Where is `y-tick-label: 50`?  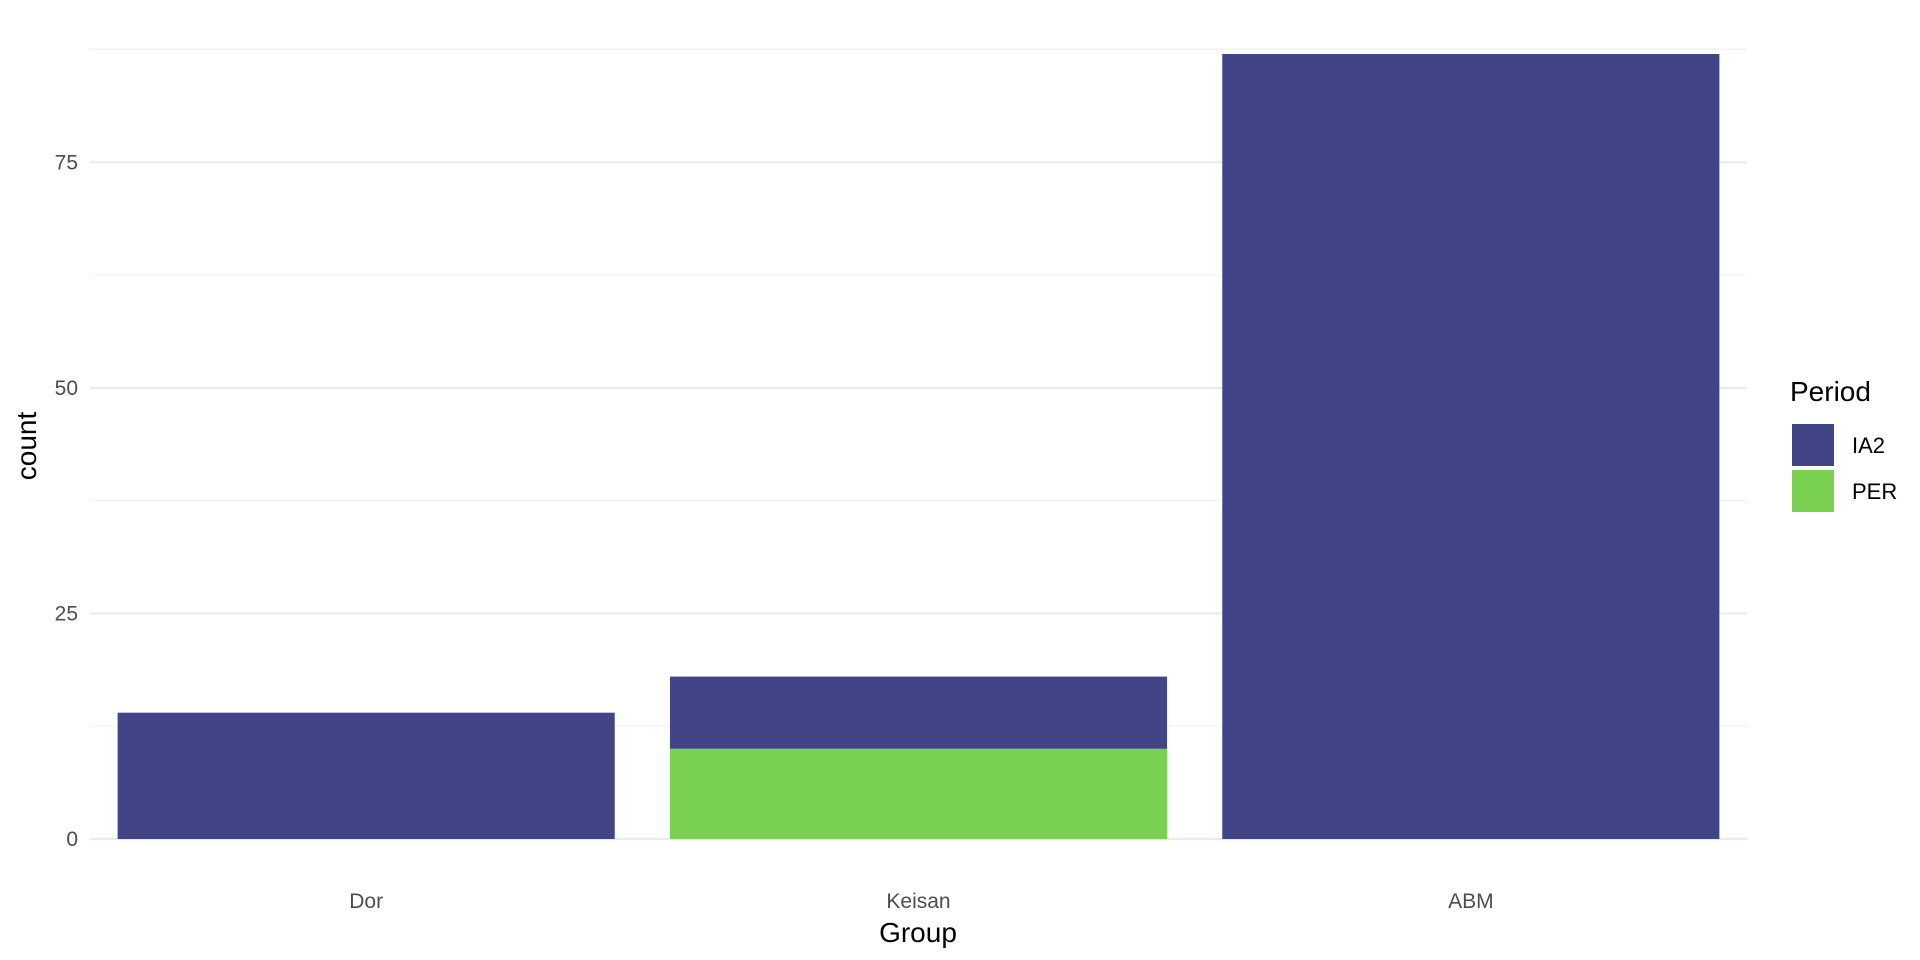 y-tick-label: 50 is located at coordinates (66, 388).